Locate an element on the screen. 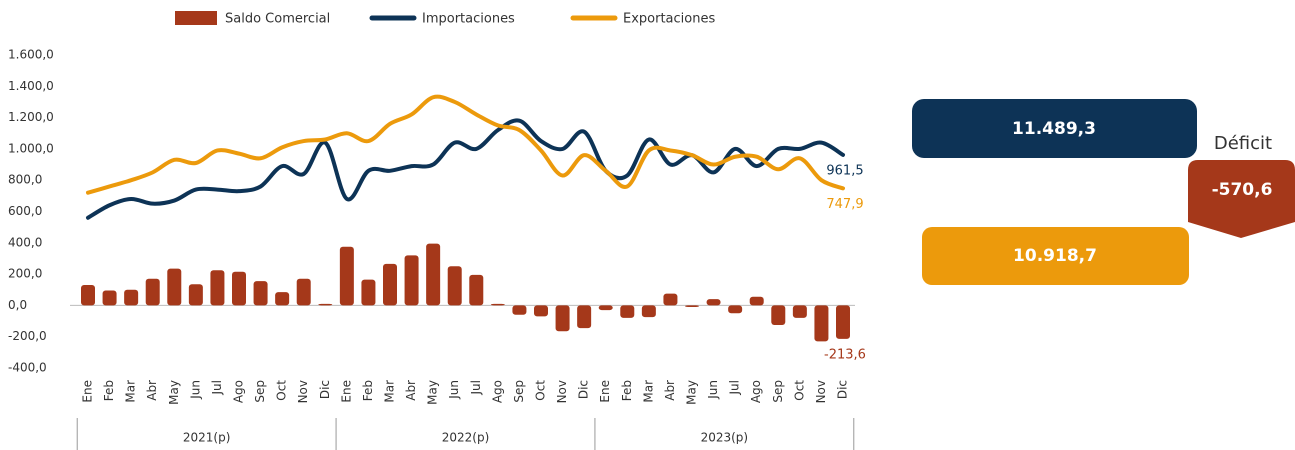  y-tick-label: 800,0 is located at coordinates (25, 180).